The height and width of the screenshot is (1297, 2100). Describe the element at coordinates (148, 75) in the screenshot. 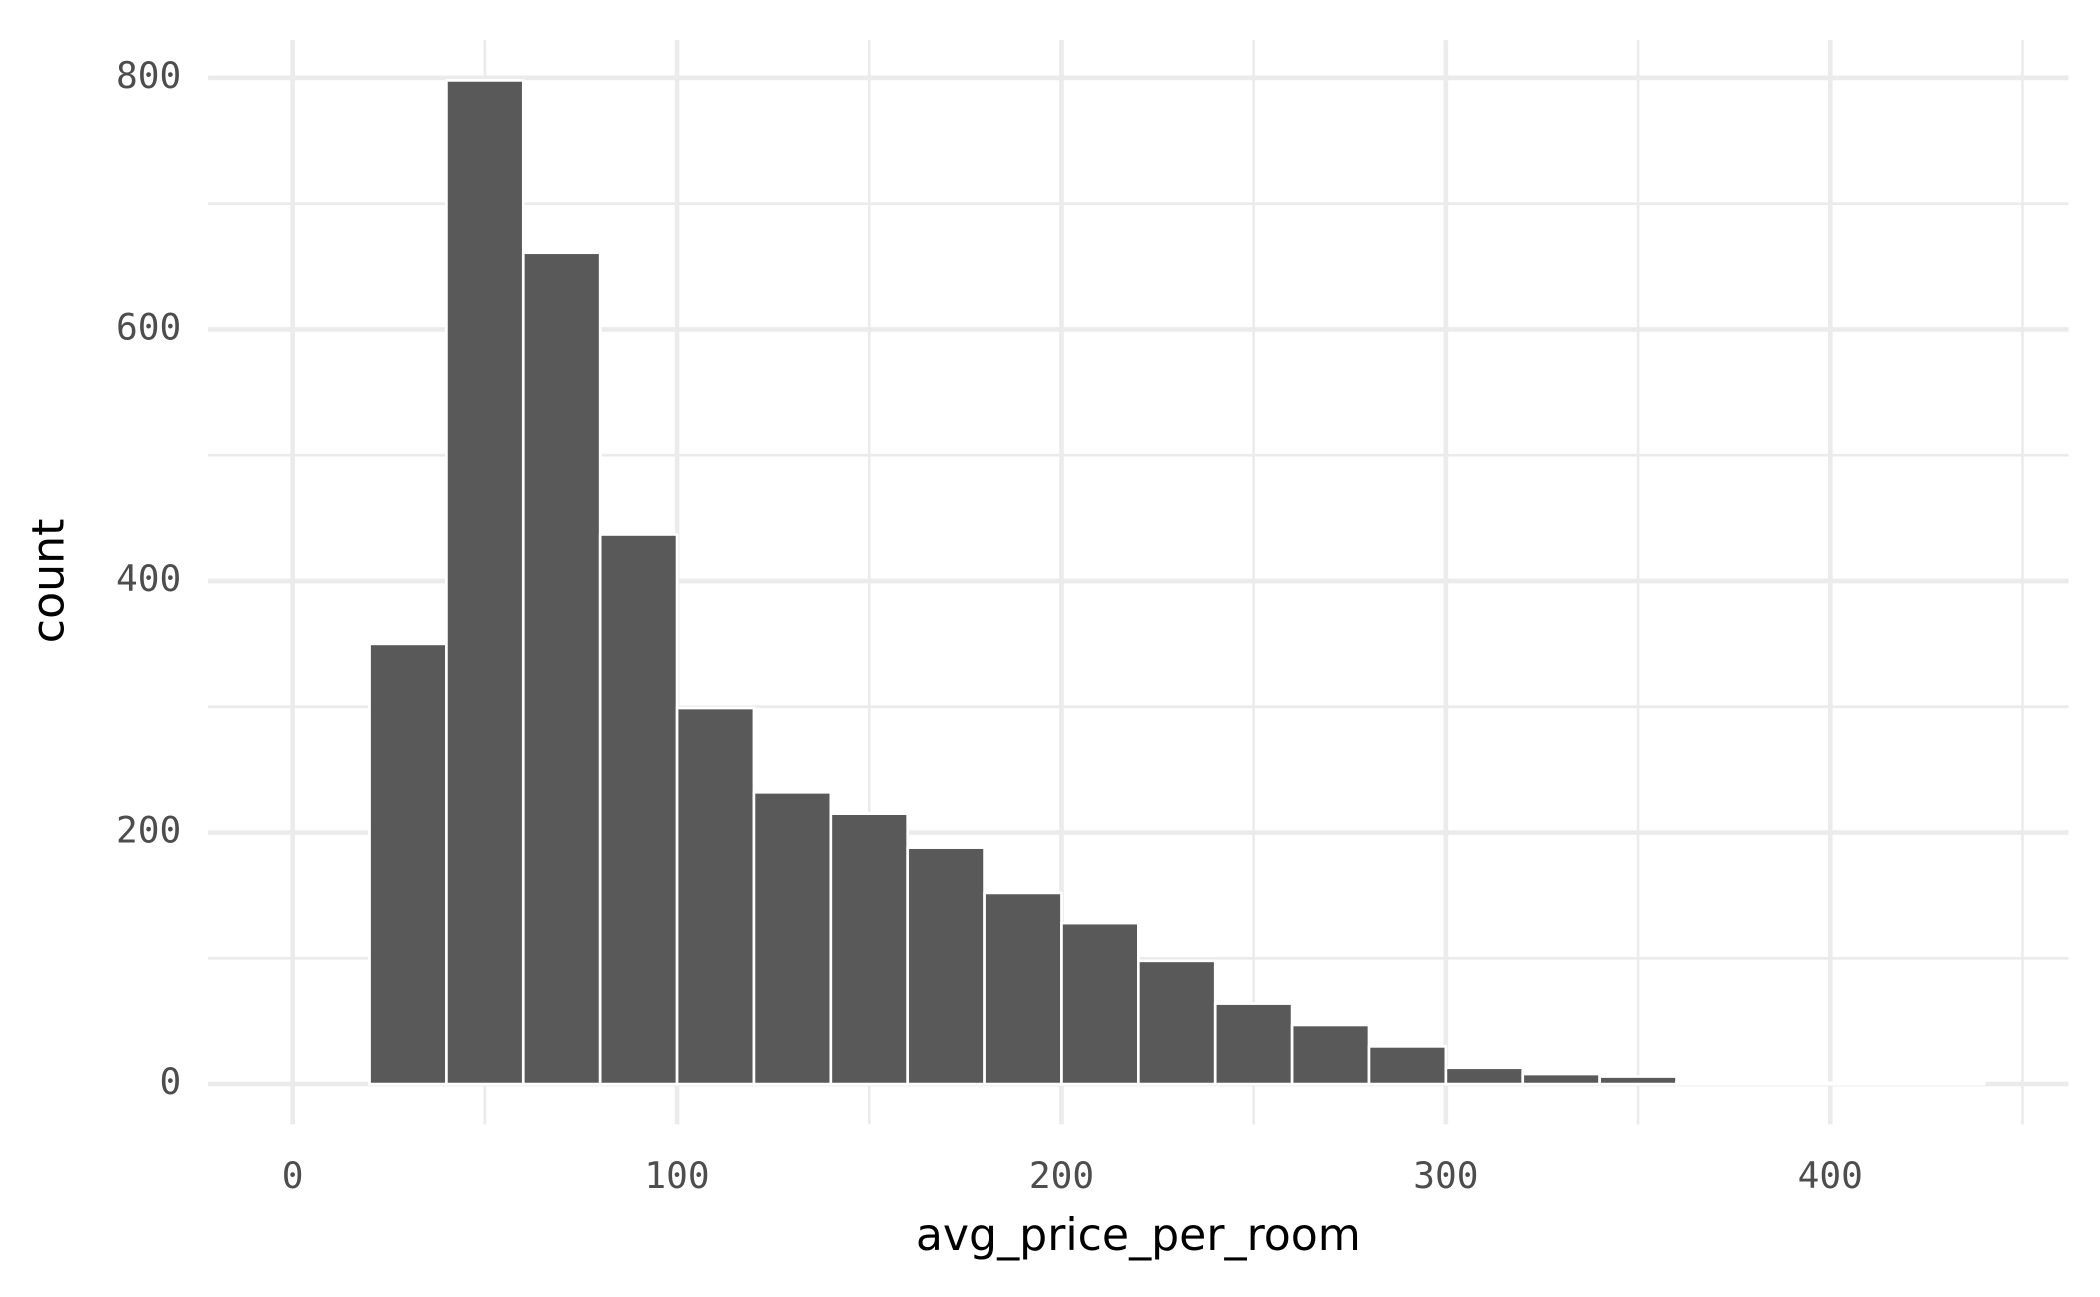

I see `y-tick-label: 800` at that location.